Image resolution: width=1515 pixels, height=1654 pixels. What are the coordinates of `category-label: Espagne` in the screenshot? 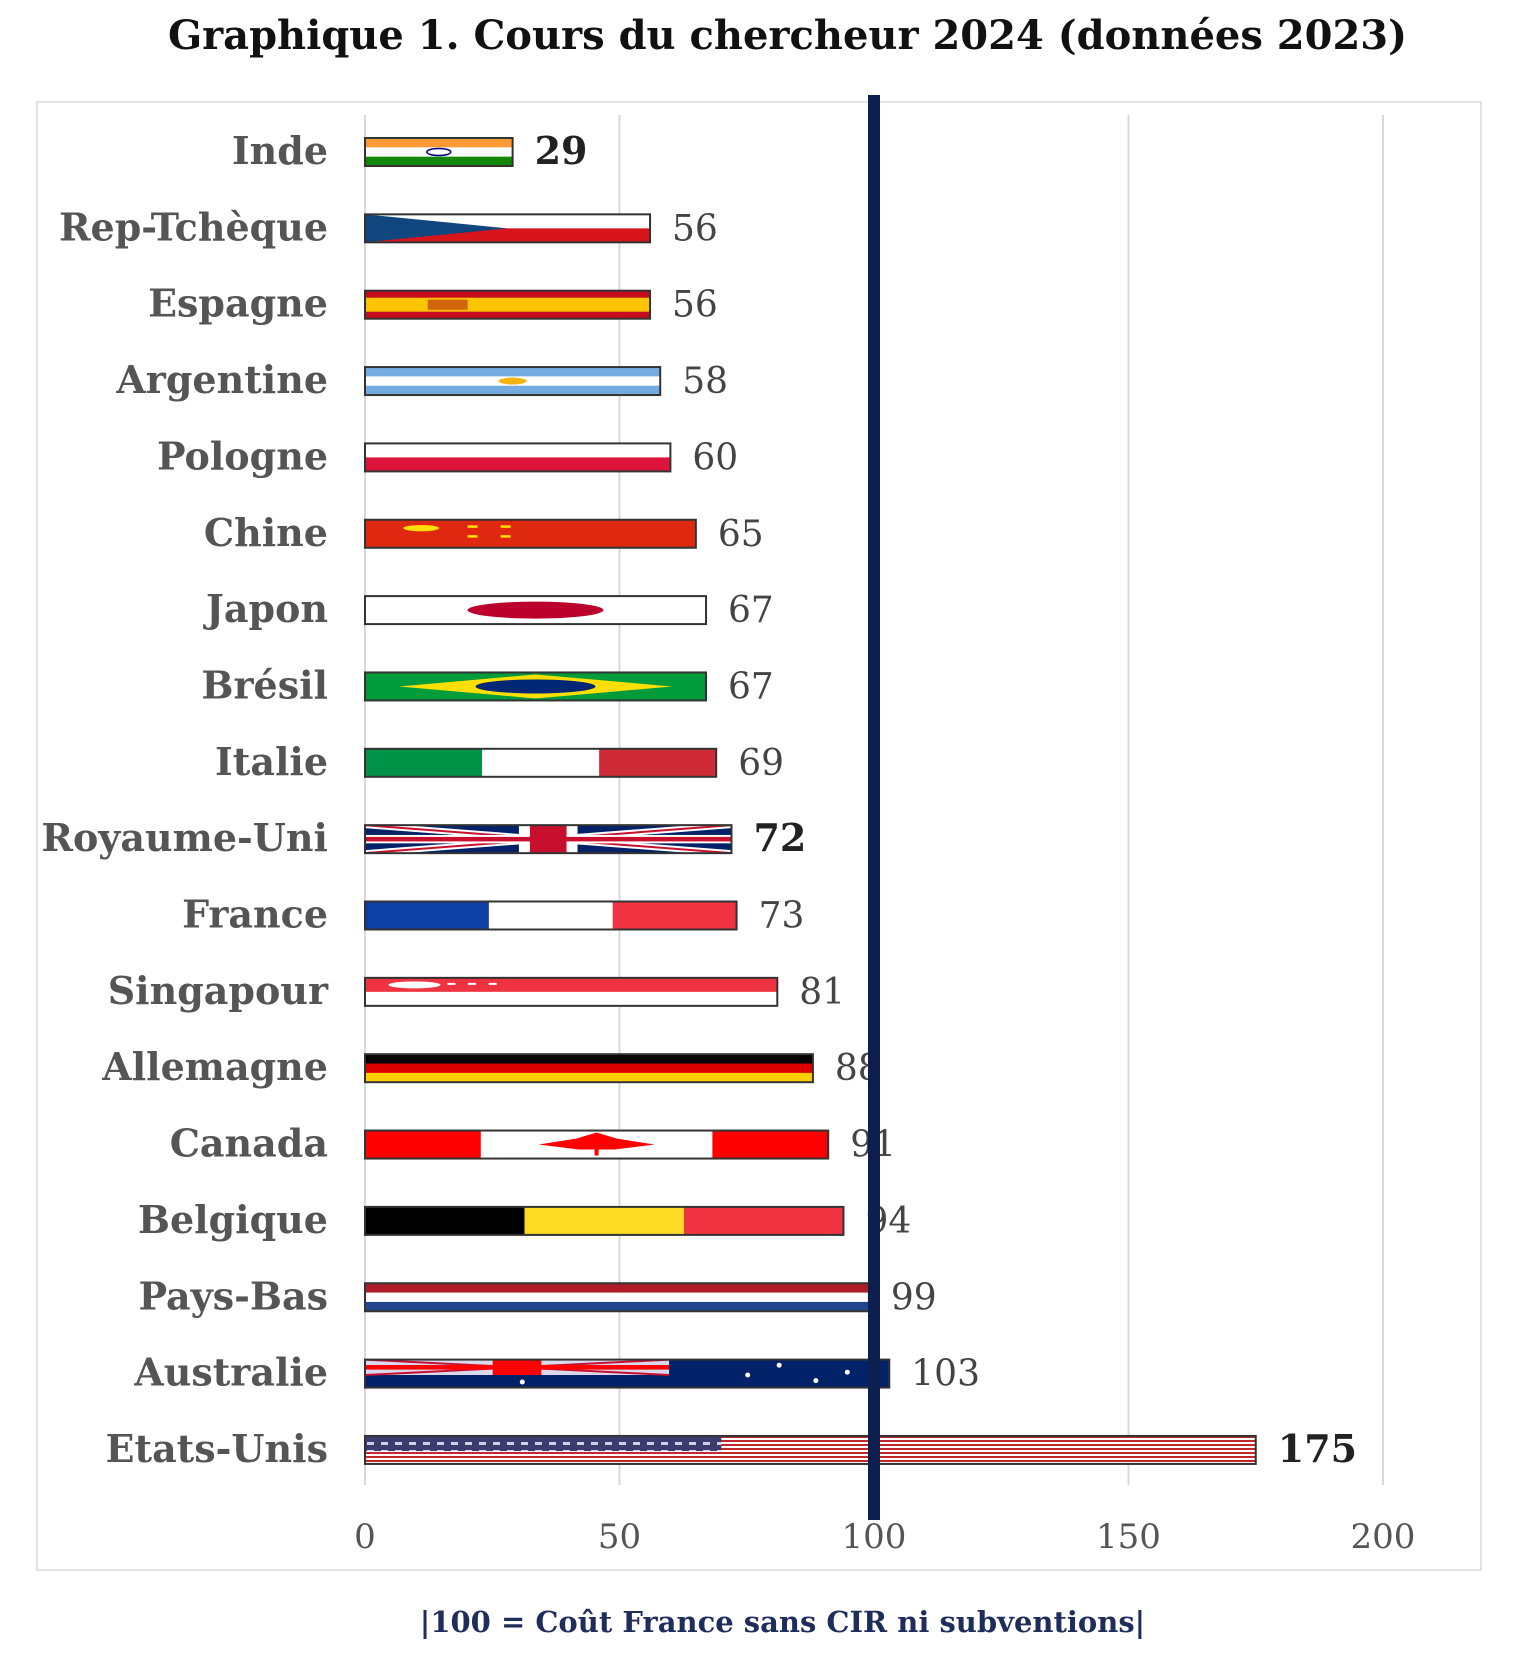 It's located at (238, 303).